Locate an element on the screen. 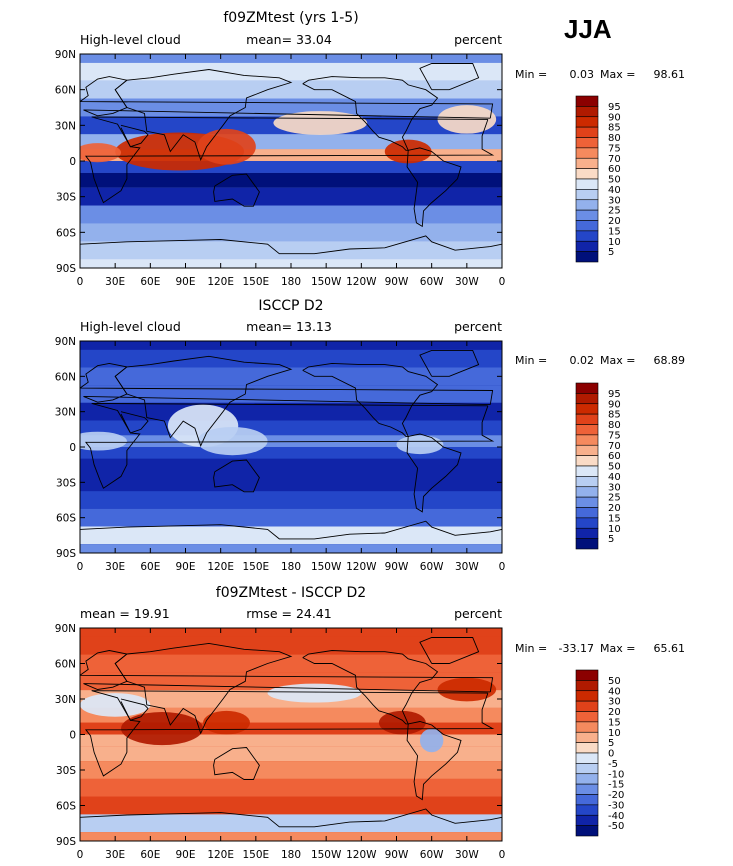 The image size is (733, 866). left-label: mean = 19.91 is located at coordinates (125, 613).